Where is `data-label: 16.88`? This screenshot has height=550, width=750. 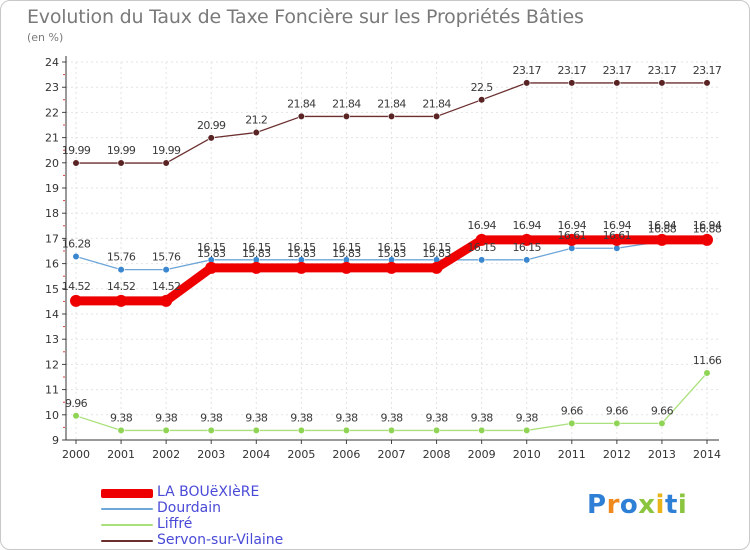 data-label: 16.88 is located at coordinates (662, 228).